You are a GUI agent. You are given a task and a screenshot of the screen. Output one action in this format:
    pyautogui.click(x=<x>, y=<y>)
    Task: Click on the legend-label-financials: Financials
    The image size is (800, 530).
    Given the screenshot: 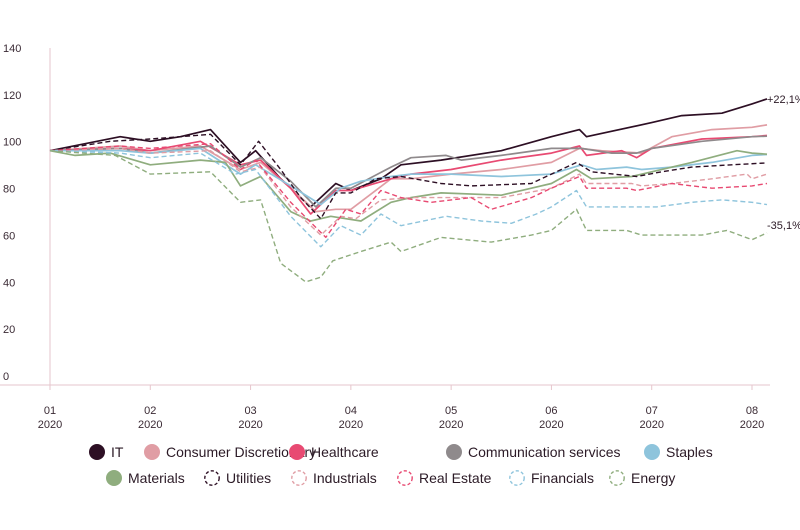 What is the action you would take?
    pyautogui.click(x=562, y=478)
    